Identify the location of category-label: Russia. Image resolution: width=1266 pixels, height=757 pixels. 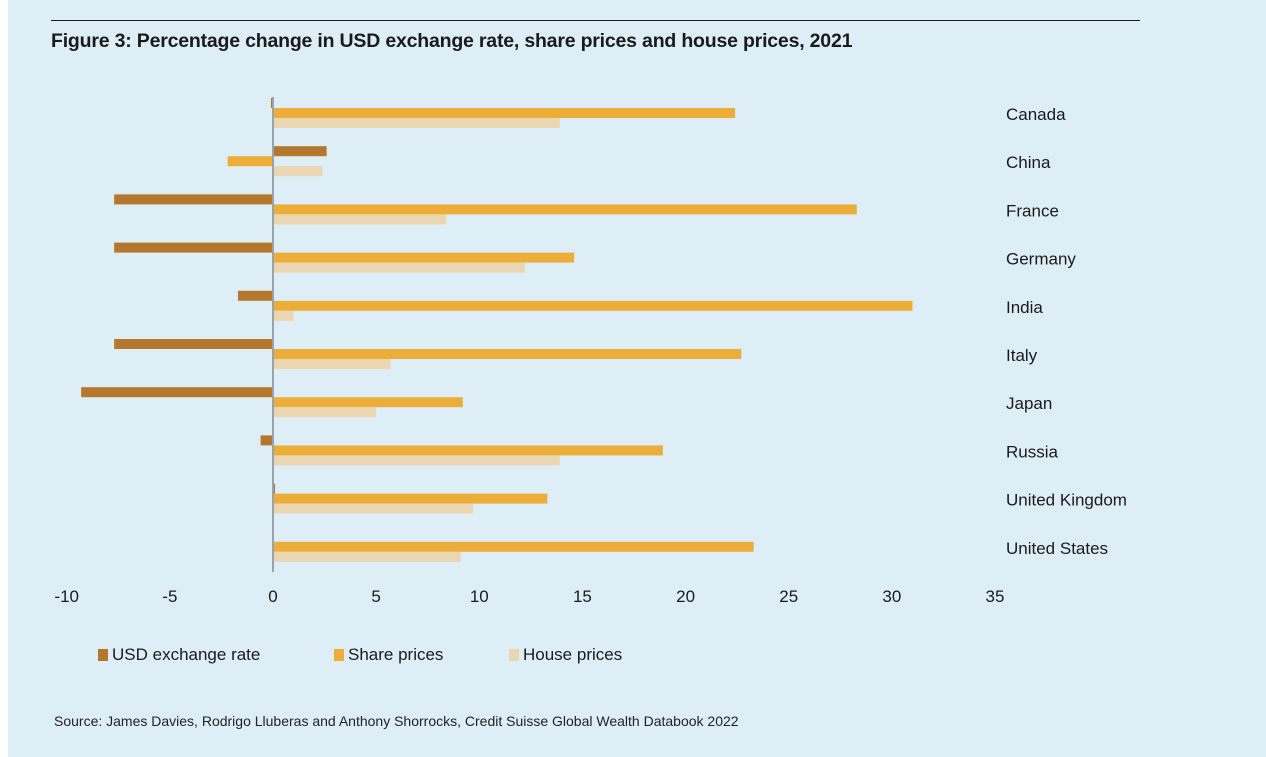
(1032, 451).